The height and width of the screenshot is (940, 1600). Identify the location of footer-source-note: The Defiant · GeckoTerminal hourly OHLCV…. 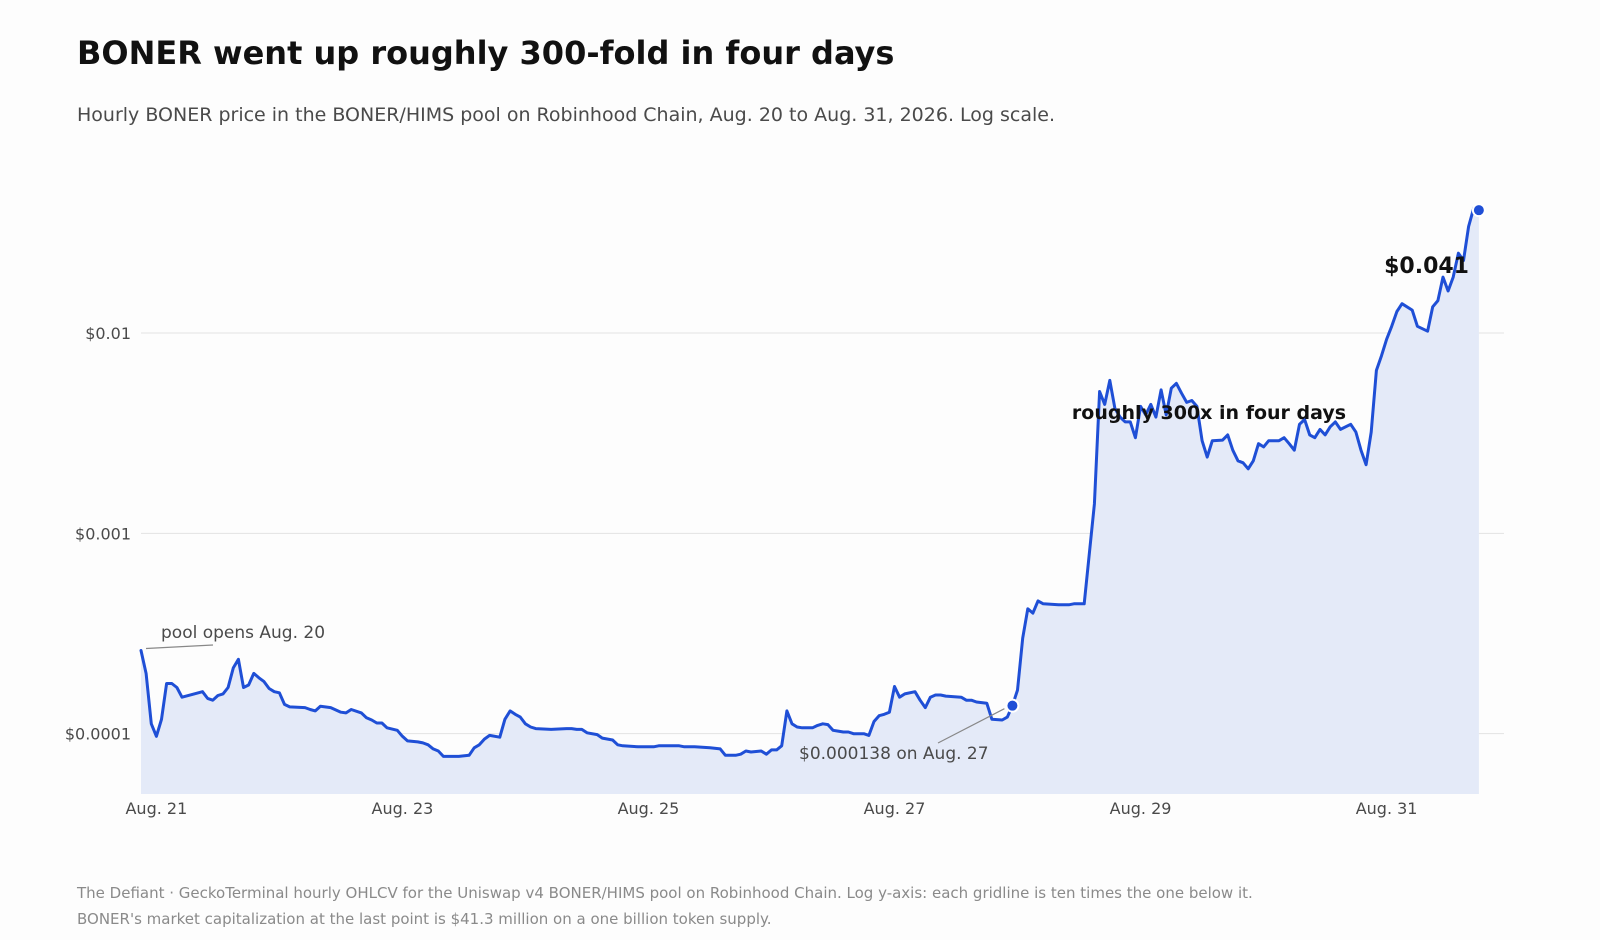
(665, 893).